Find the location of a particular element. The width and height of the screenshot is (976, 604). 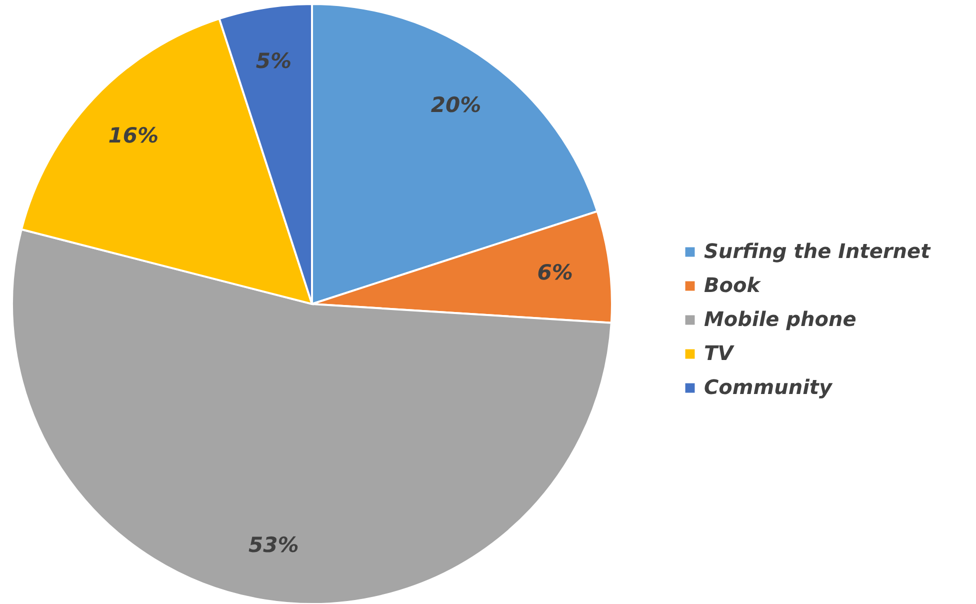

data-label: 5% is located at coordinates (274, 61).